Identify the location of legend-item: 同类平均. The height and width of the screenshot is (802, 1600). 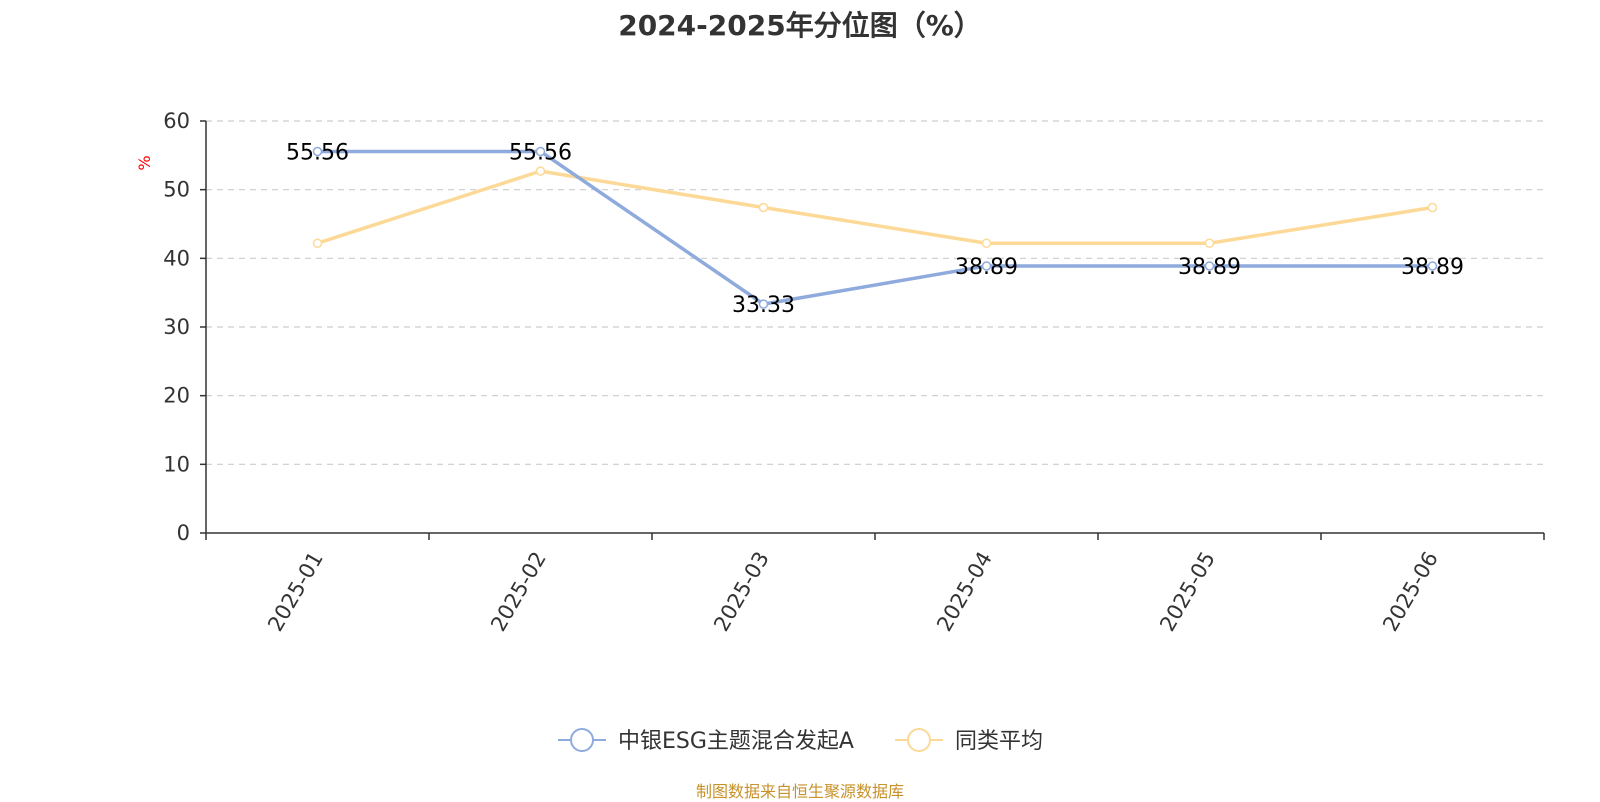
(969, 741).